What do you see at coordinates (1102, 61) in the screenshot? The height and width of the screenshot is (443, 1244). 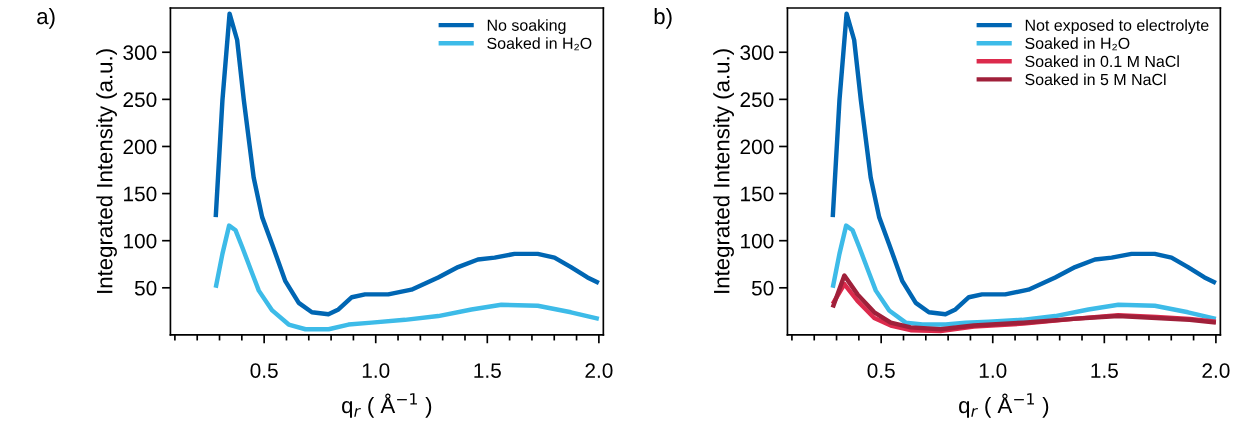 I see `legend-label: Soaked in 0.1 M NaCl` at bounding box center [1102, 61].